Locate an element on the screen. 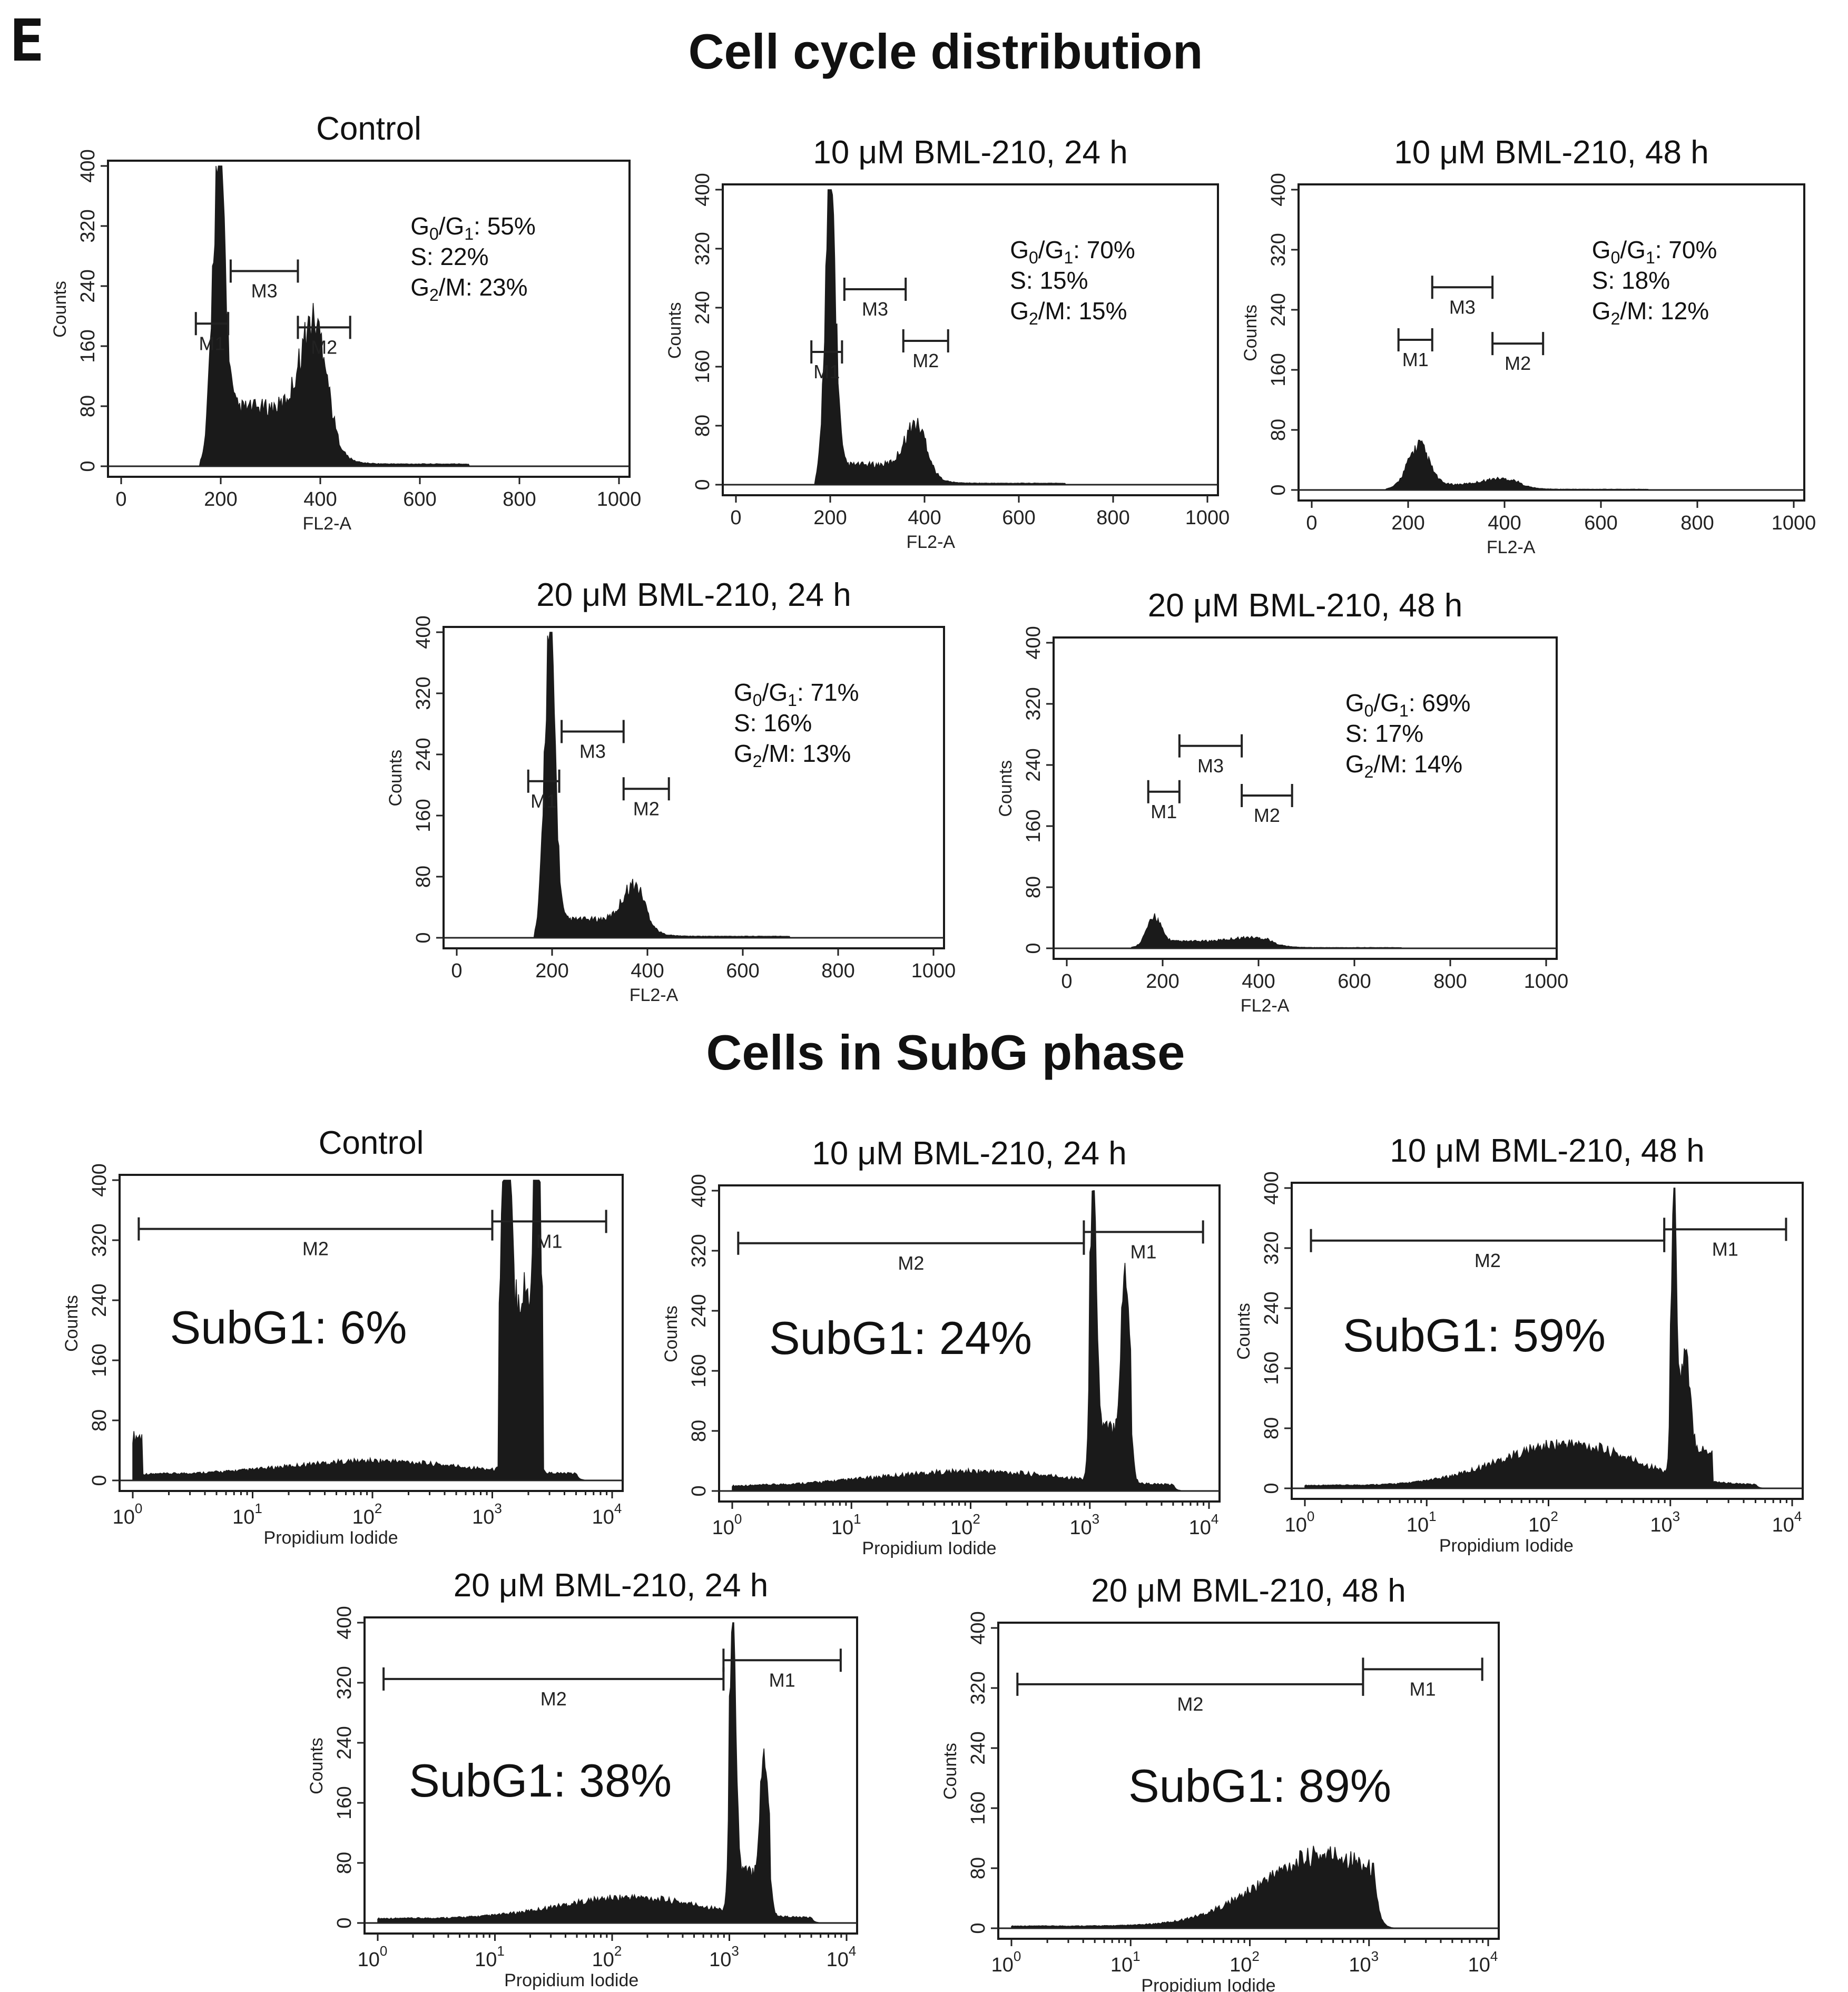  subg1-value: SubG1: 59% is located at coordinates (1475, 1335).